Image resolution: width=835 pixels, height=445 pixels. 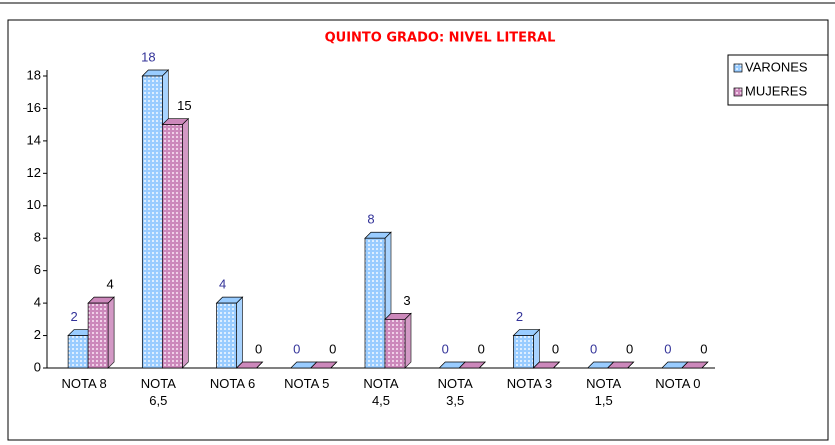 What do you see at coordinates (37, 366) in the screenshot?
I see `y-tick-label: 0` at bounding box center [37, 366].